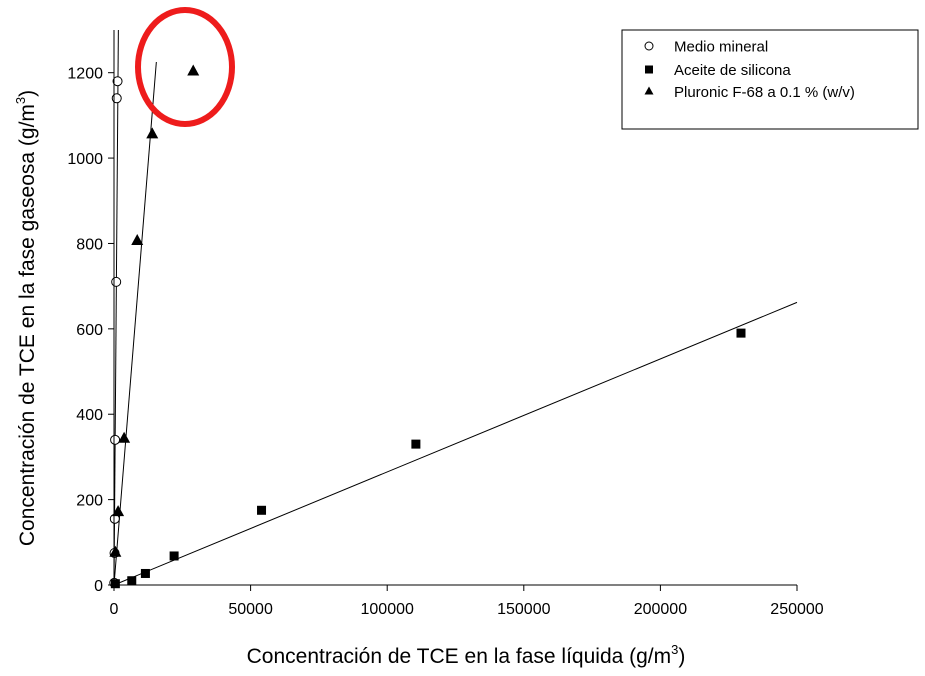  Describe the element at coordinates (185, 67) in the screenshot. I see `highlight-ellipse` at that location.